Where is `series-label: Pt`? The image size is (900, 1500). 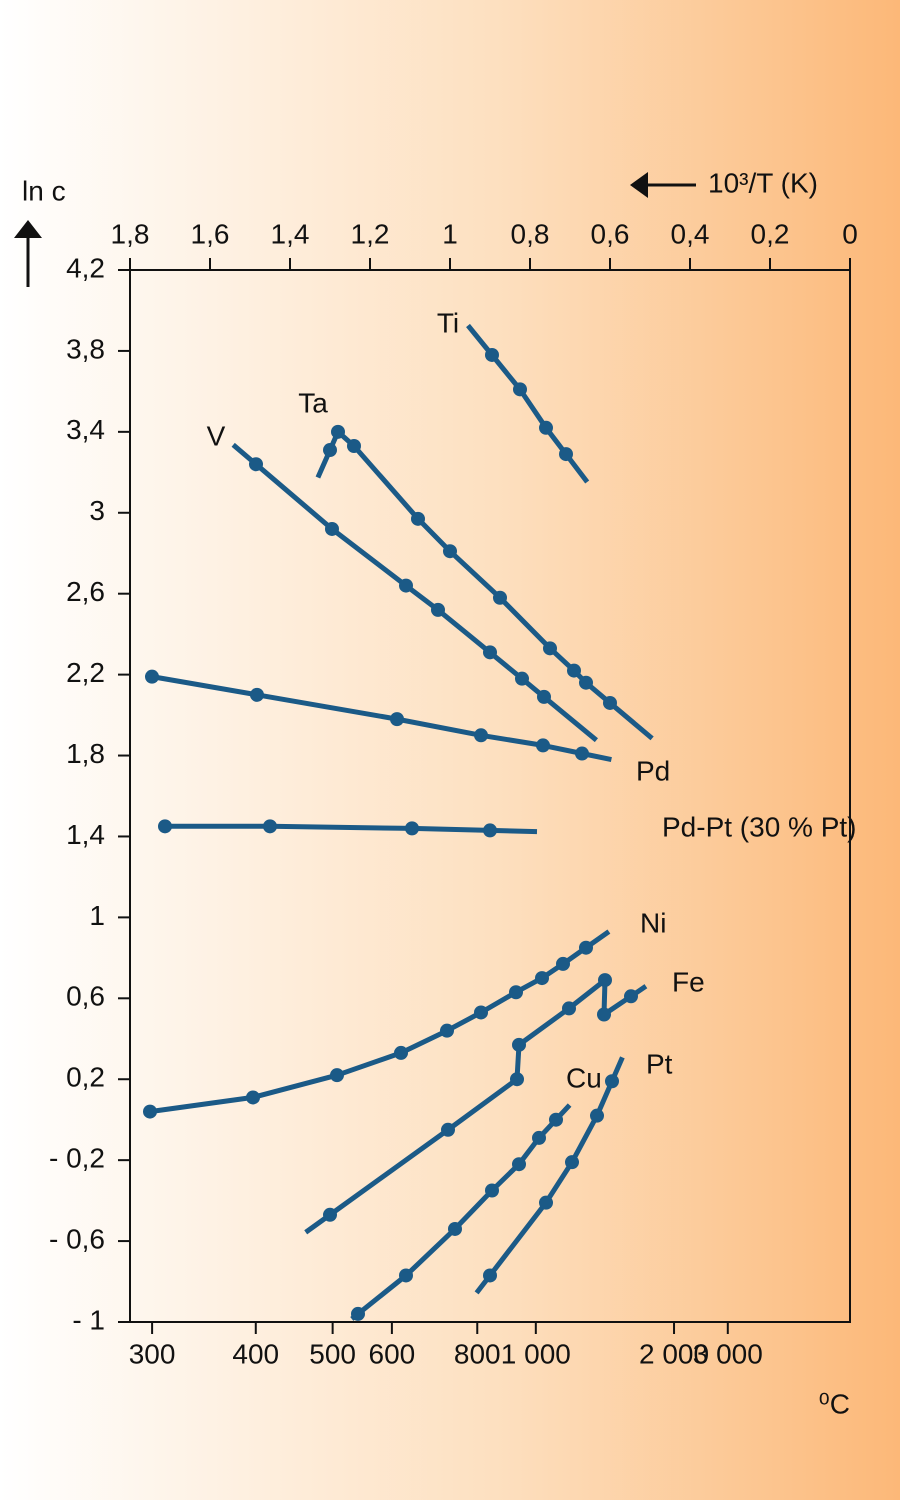 series-label: Pt is located at coordinates (659, 1063).